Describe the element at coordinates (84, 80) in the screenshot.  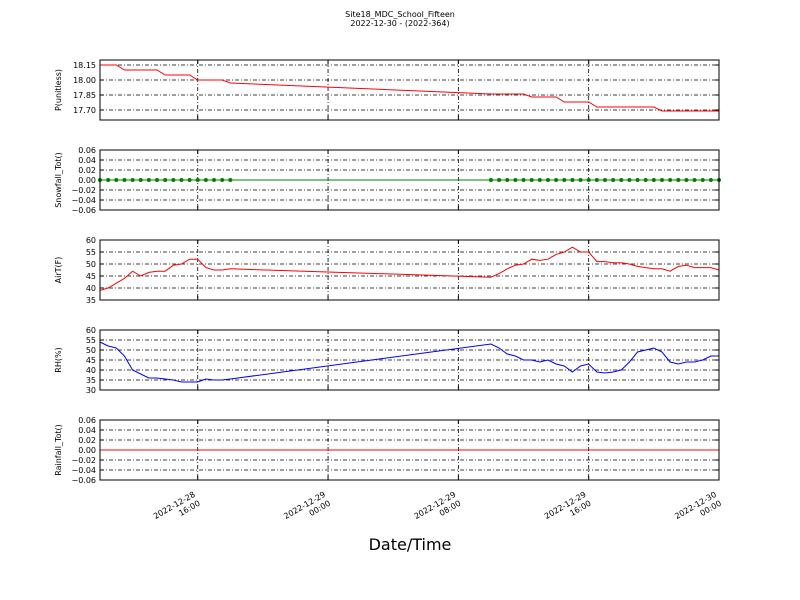
I see `y-tick-label: 18.00` at that location.